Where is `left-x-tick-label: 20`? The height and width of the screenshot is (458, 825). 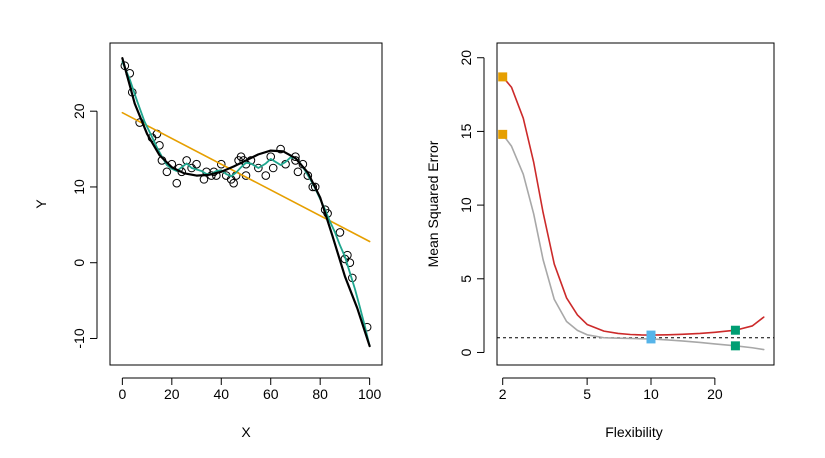
left-x-tick-label: 20 is located at coordinates (172, 394).